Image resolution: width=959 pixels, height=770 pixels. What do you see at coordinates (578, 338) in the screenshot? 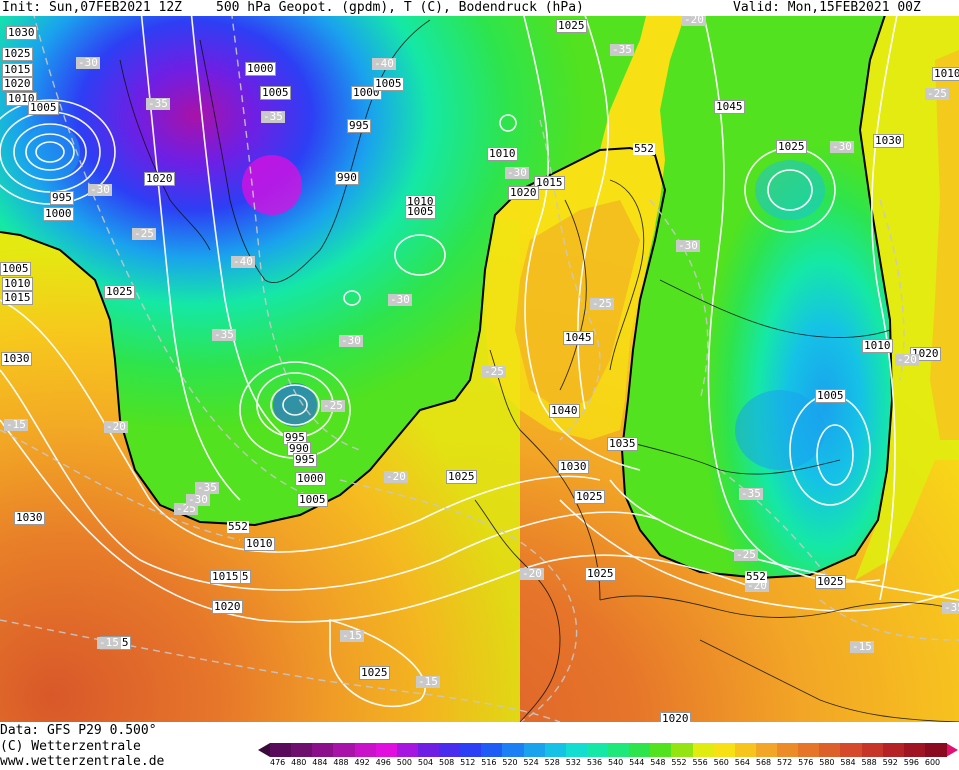
I see `pressure-label: 1045` at bounding box center [578, 338].